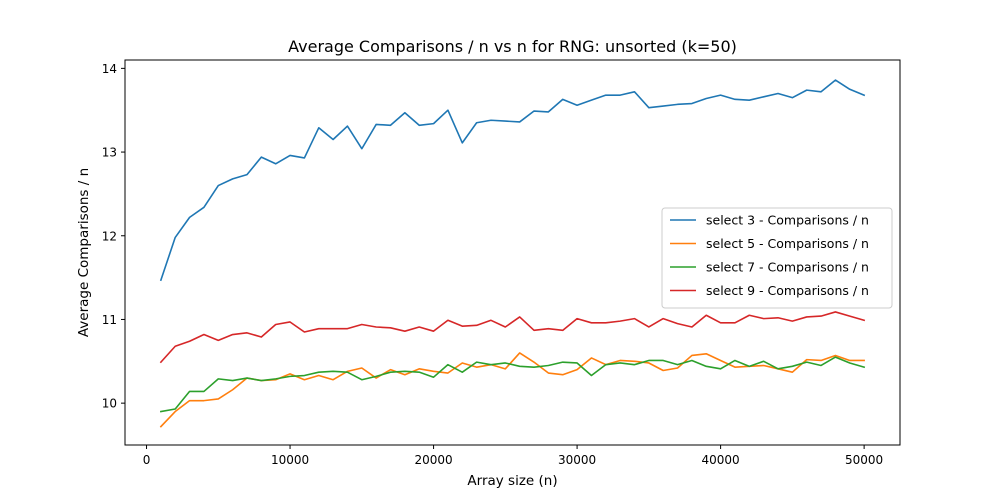  What do you see at coordinates (147, 460) in the screenshot?
I see `x-tick-label: 0` at bounding box center [147, 460].